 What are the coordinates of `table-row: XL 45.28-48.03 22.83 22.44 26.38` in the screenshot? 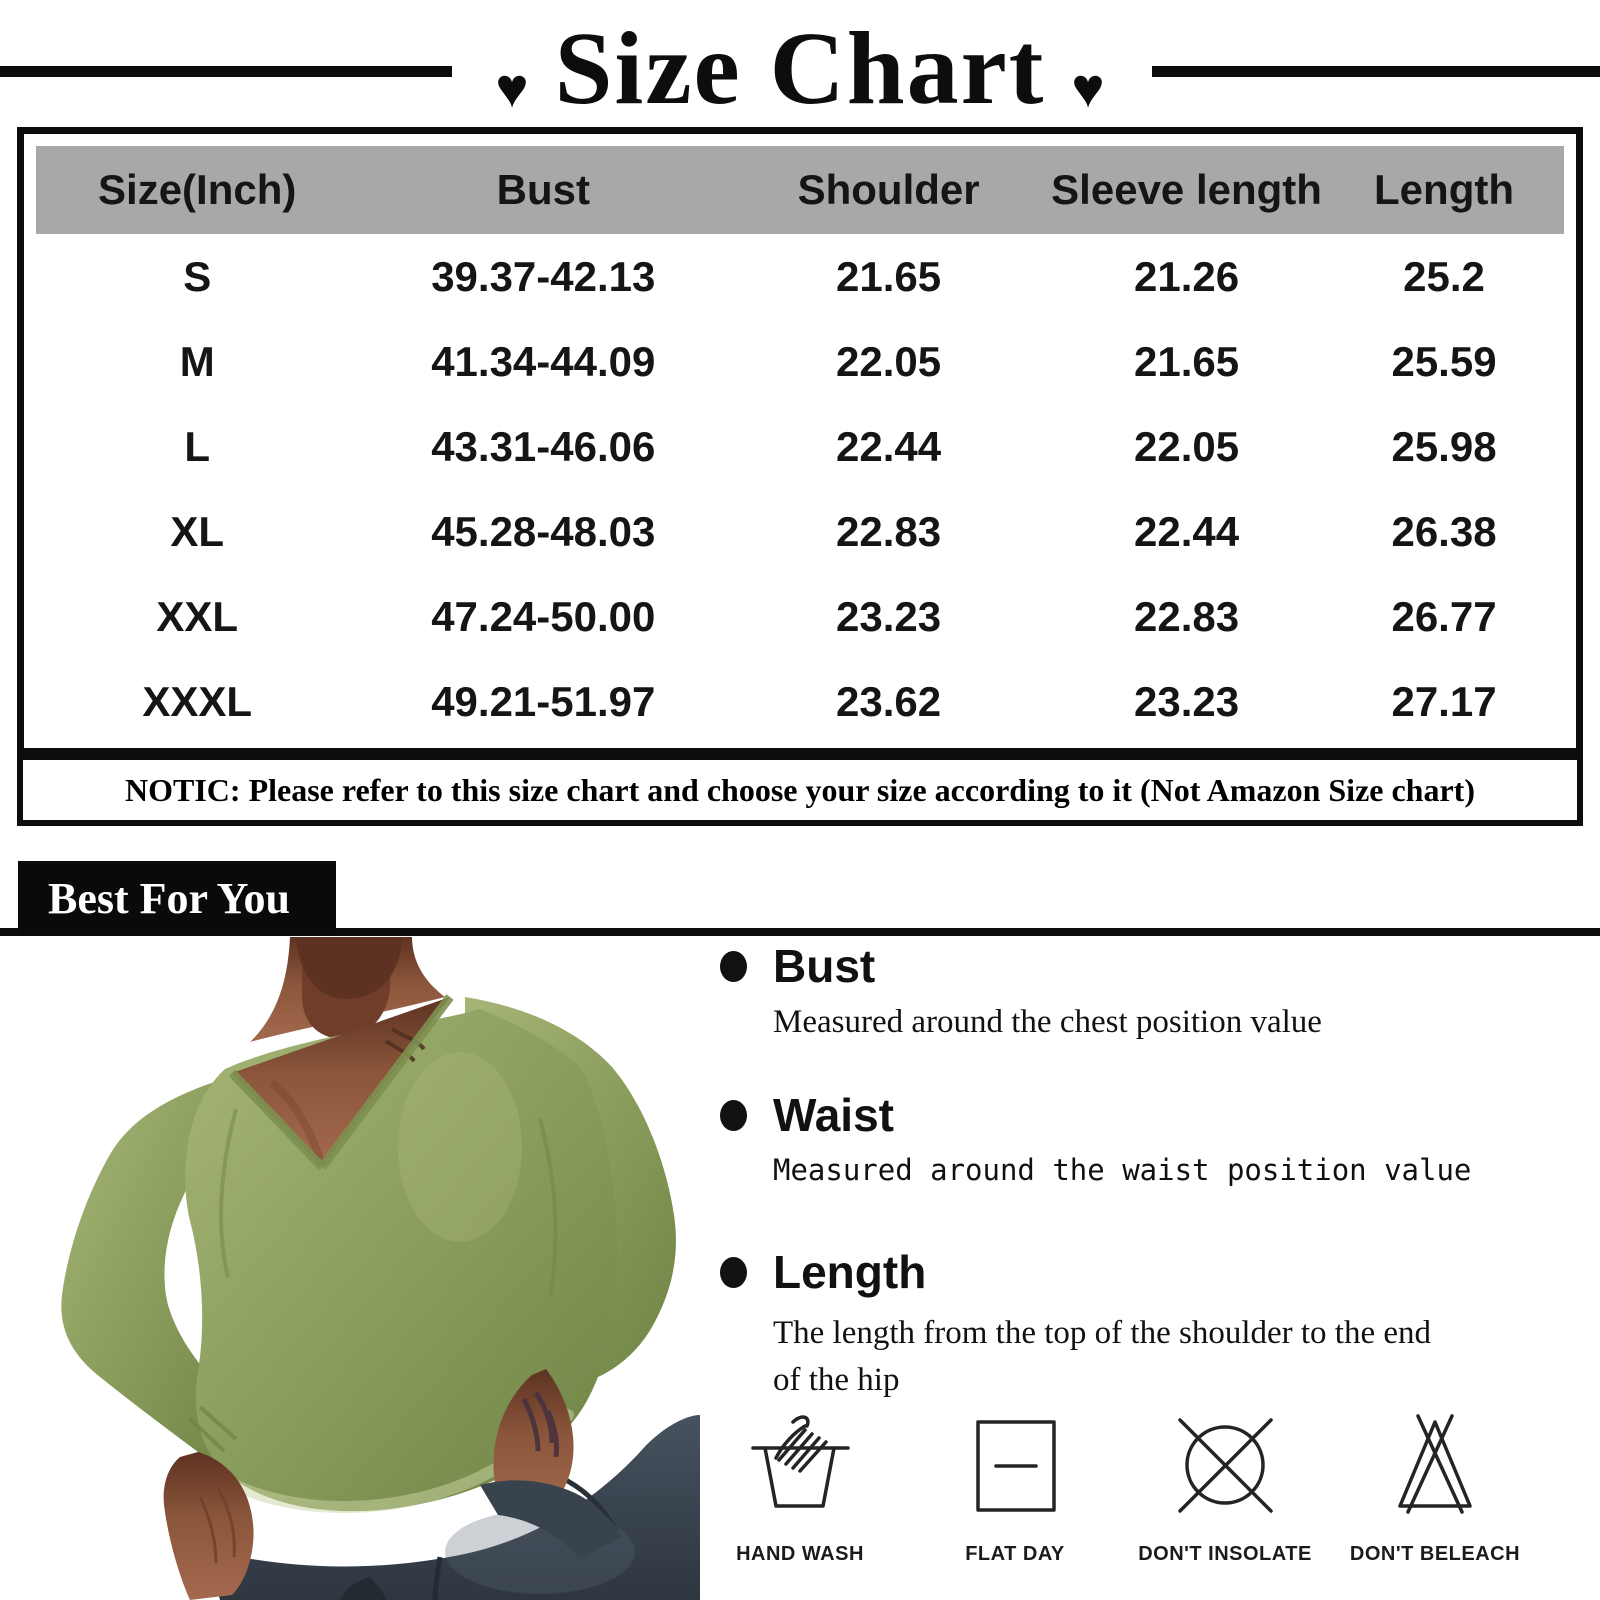 It's located at (800, 531).